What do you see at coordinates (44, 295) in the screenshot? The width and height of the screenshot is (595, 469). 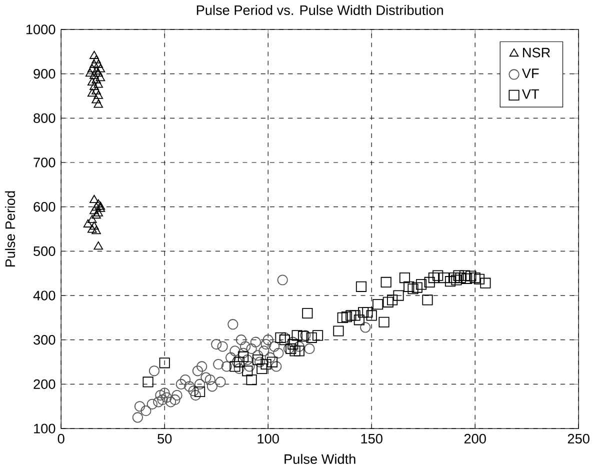 I see `y-tick-label: 400` at bounding box center [44, 295].